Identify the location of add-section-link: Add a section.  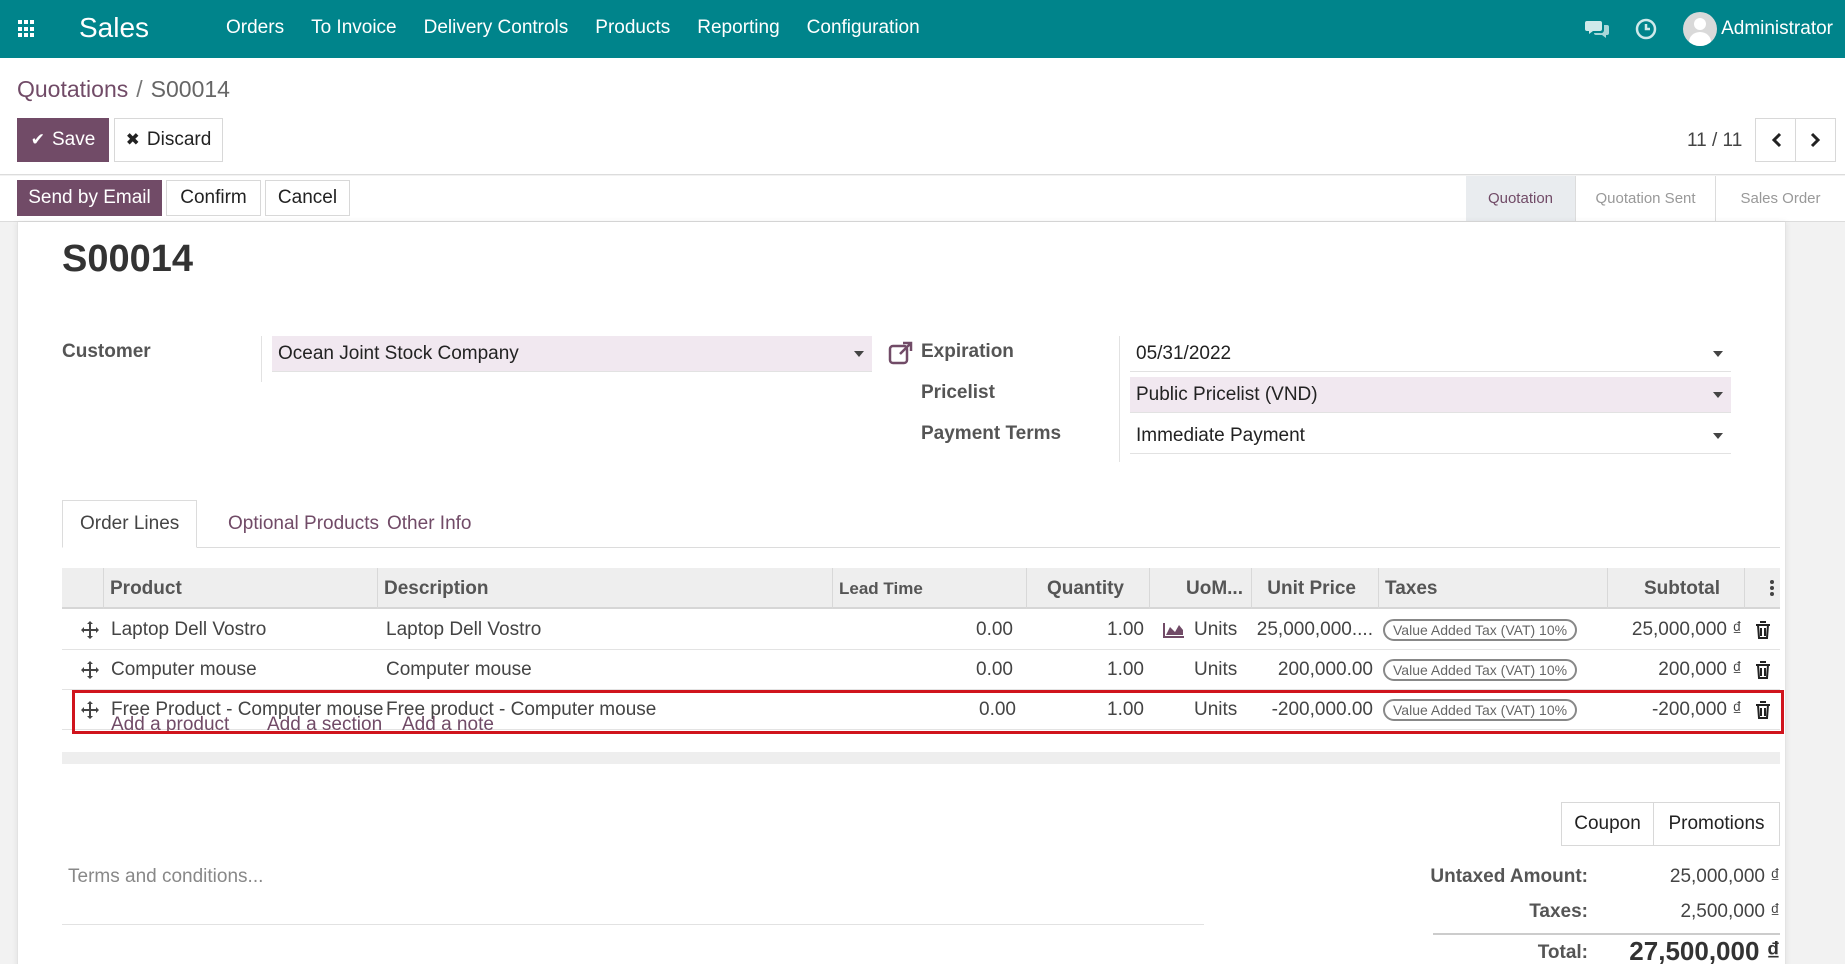
(325, 724).